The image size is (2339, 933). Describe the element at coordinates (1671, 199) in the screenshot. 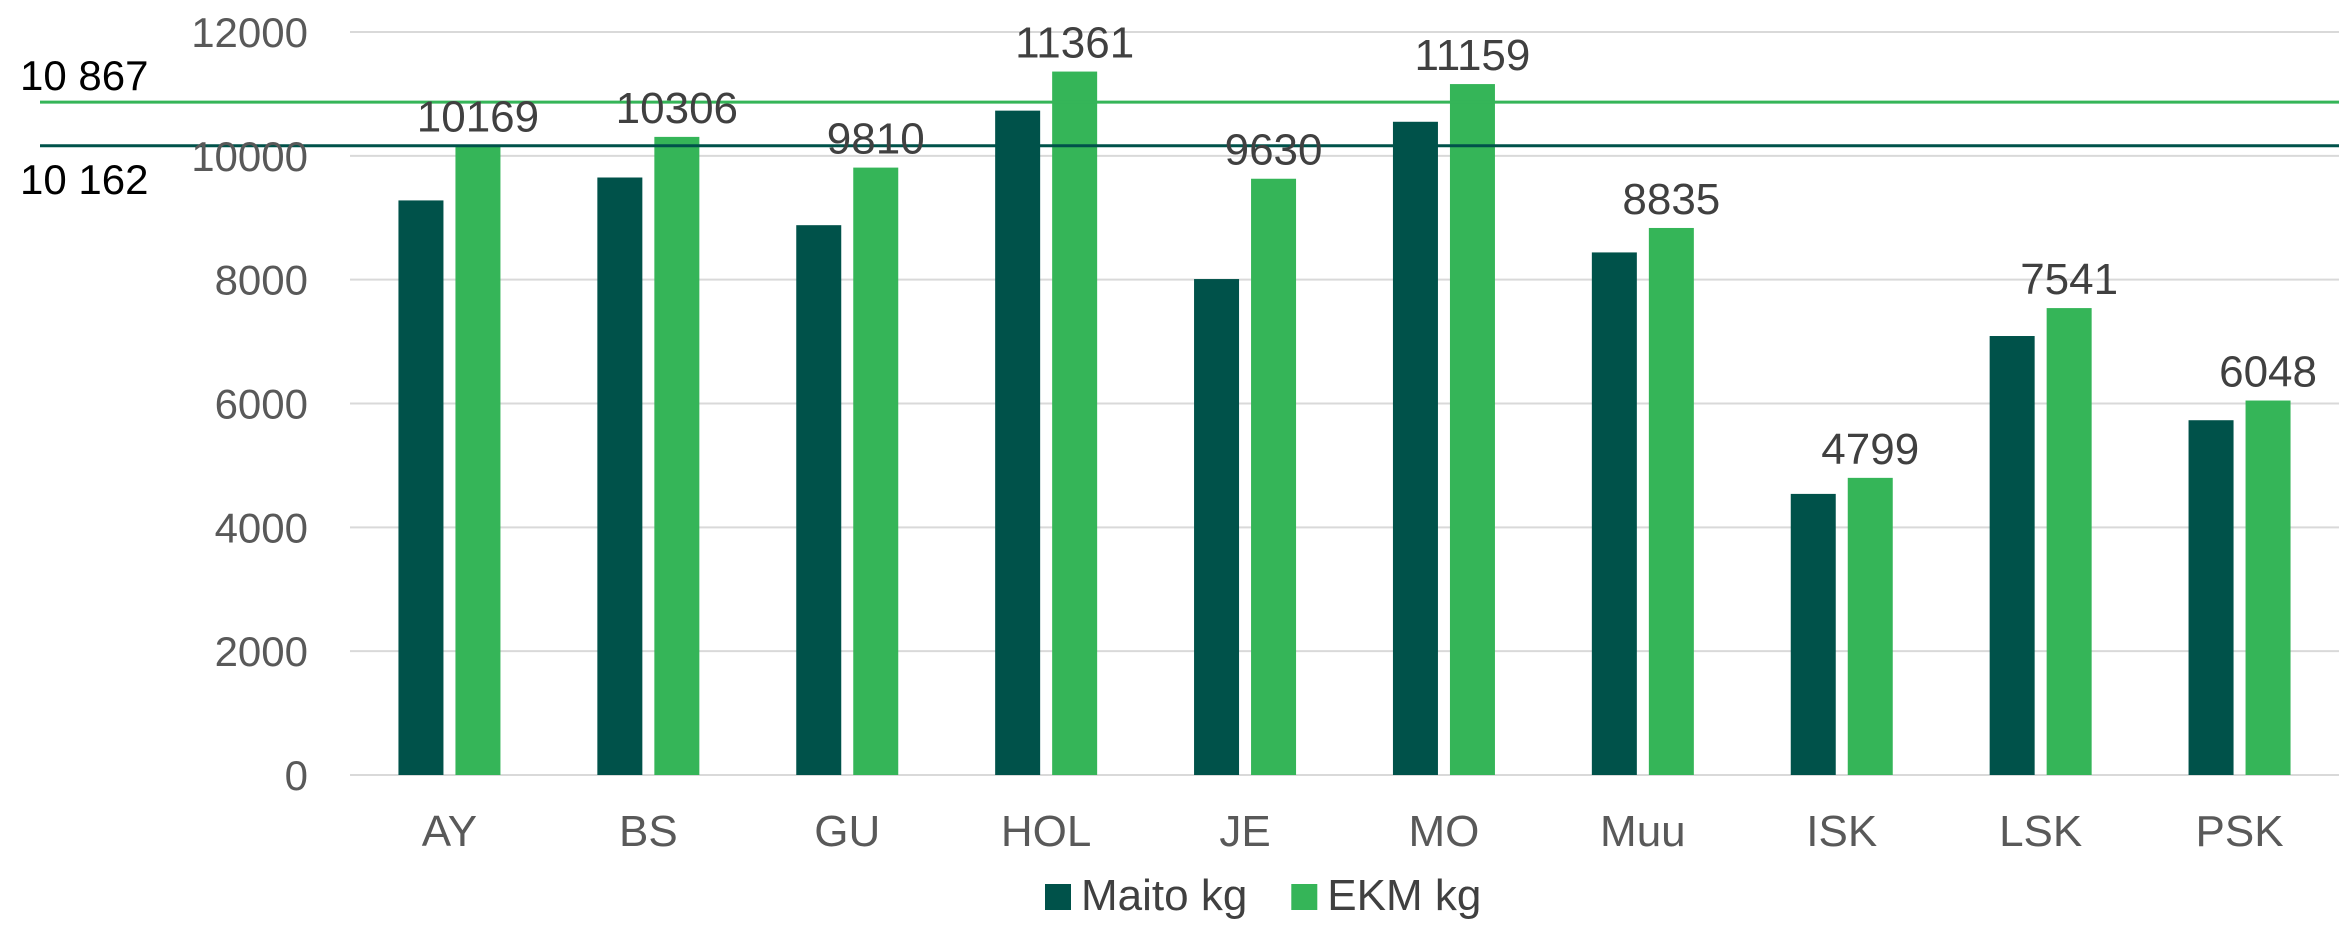

I see `data-label: 8835` at that location.